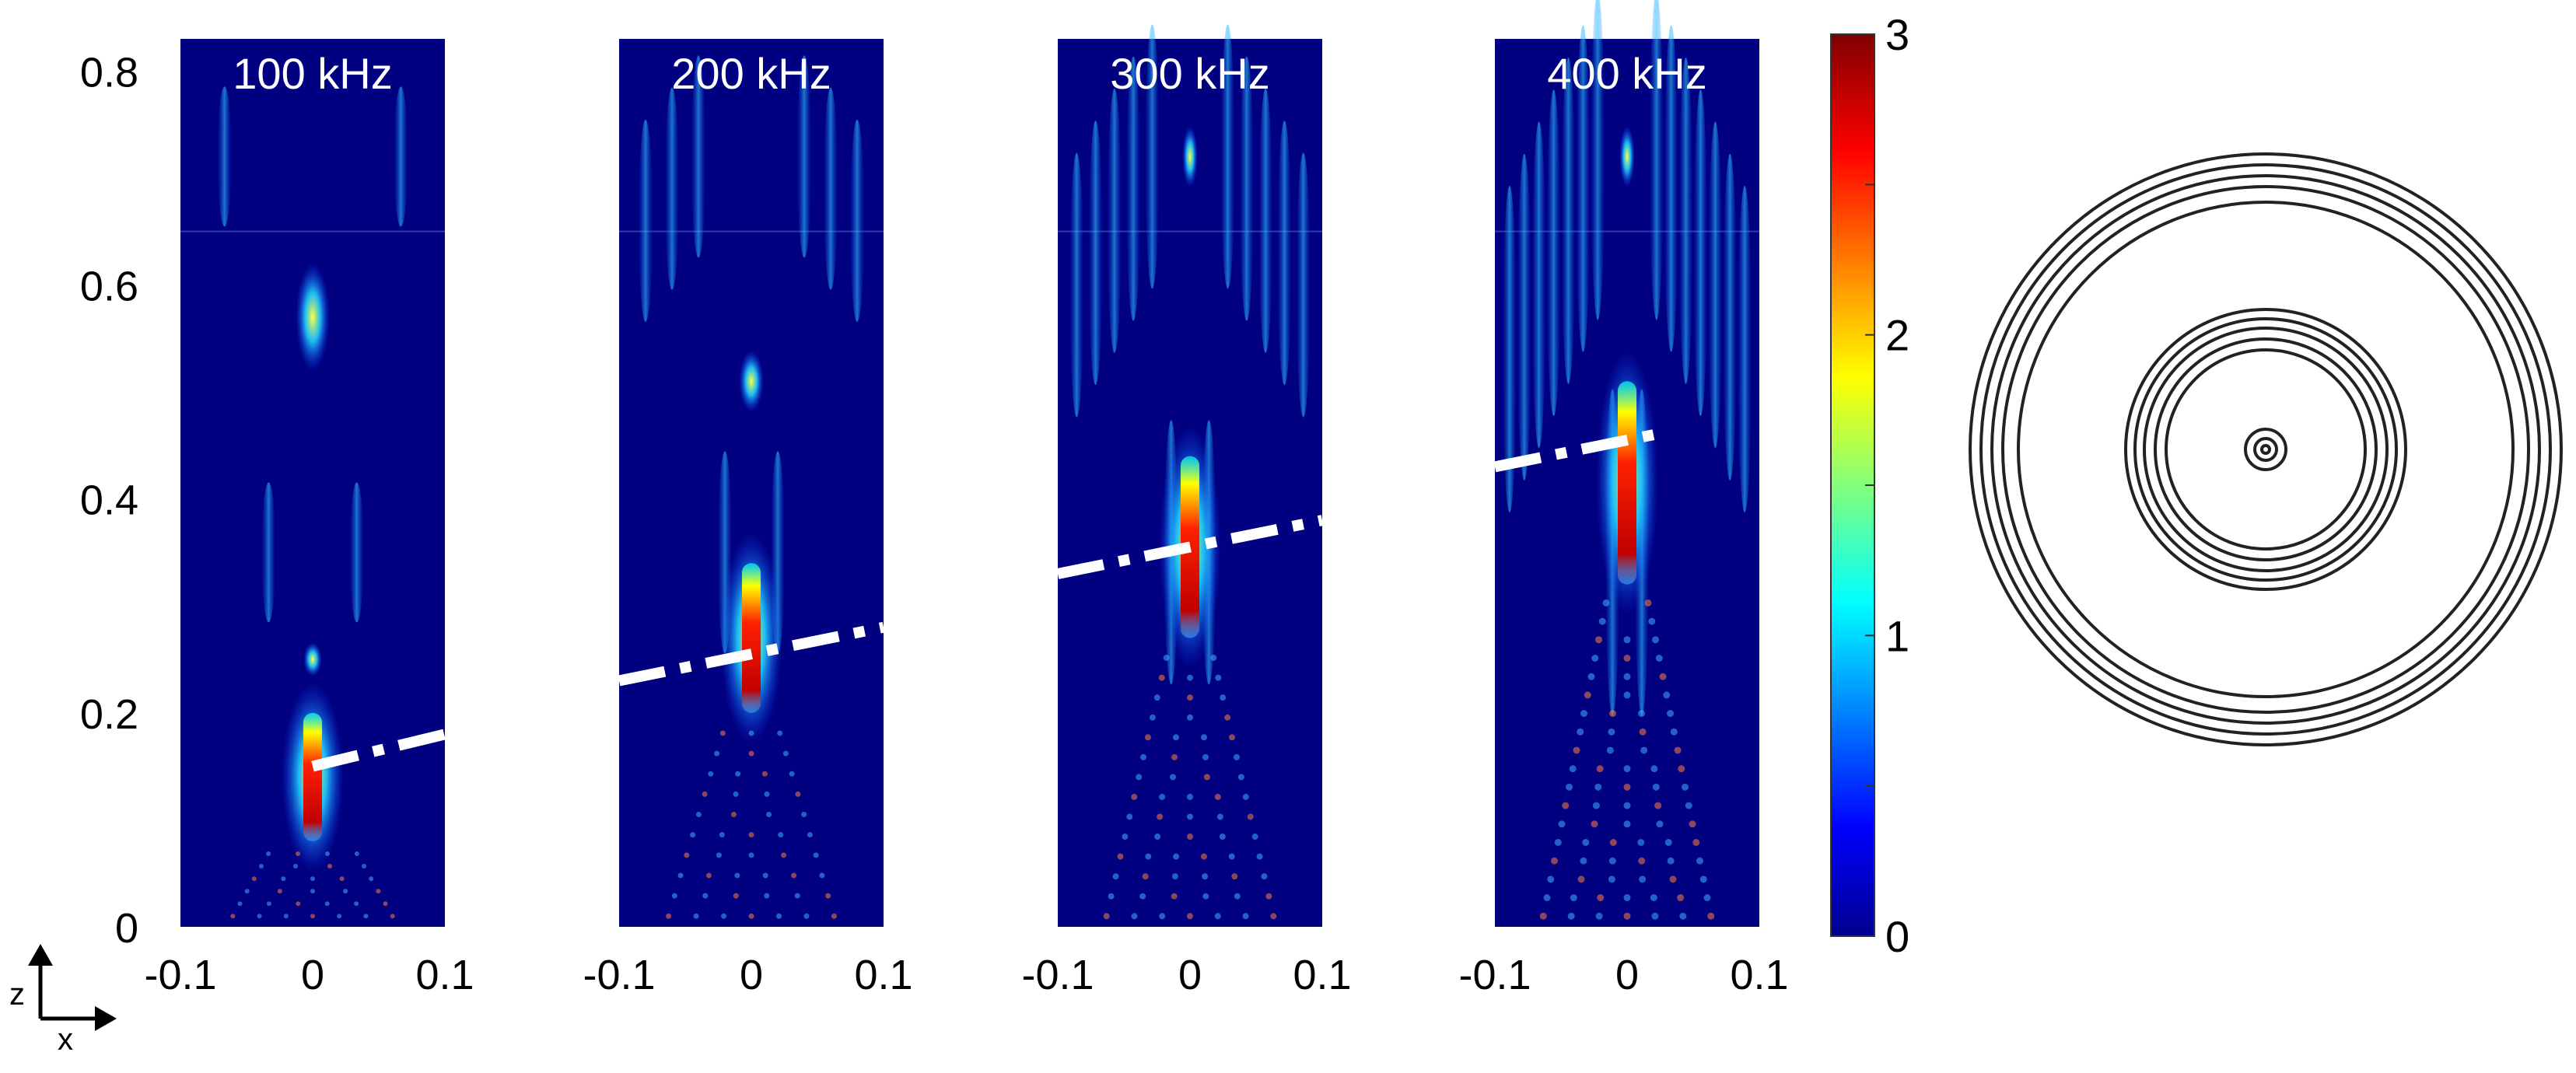 Image resolution: width=2576 pixels, height=1073 pixels. I want to click on x-tick-label: 0.1, so click(1322, 975).